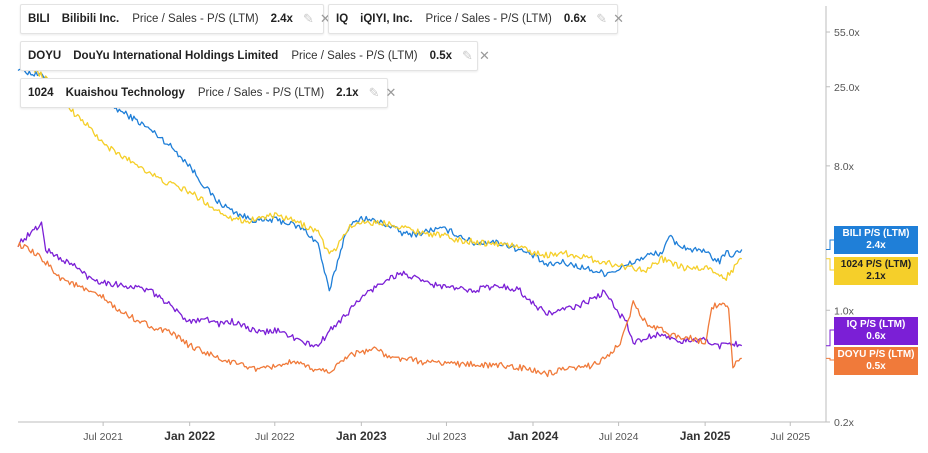 Image resolution: width=928 pixels, height=453 pixels. What do you see at coordinates (847, 88) in the screenshot?
I see `y-tick-label: 25.0x` at bounding box center [847, 88].